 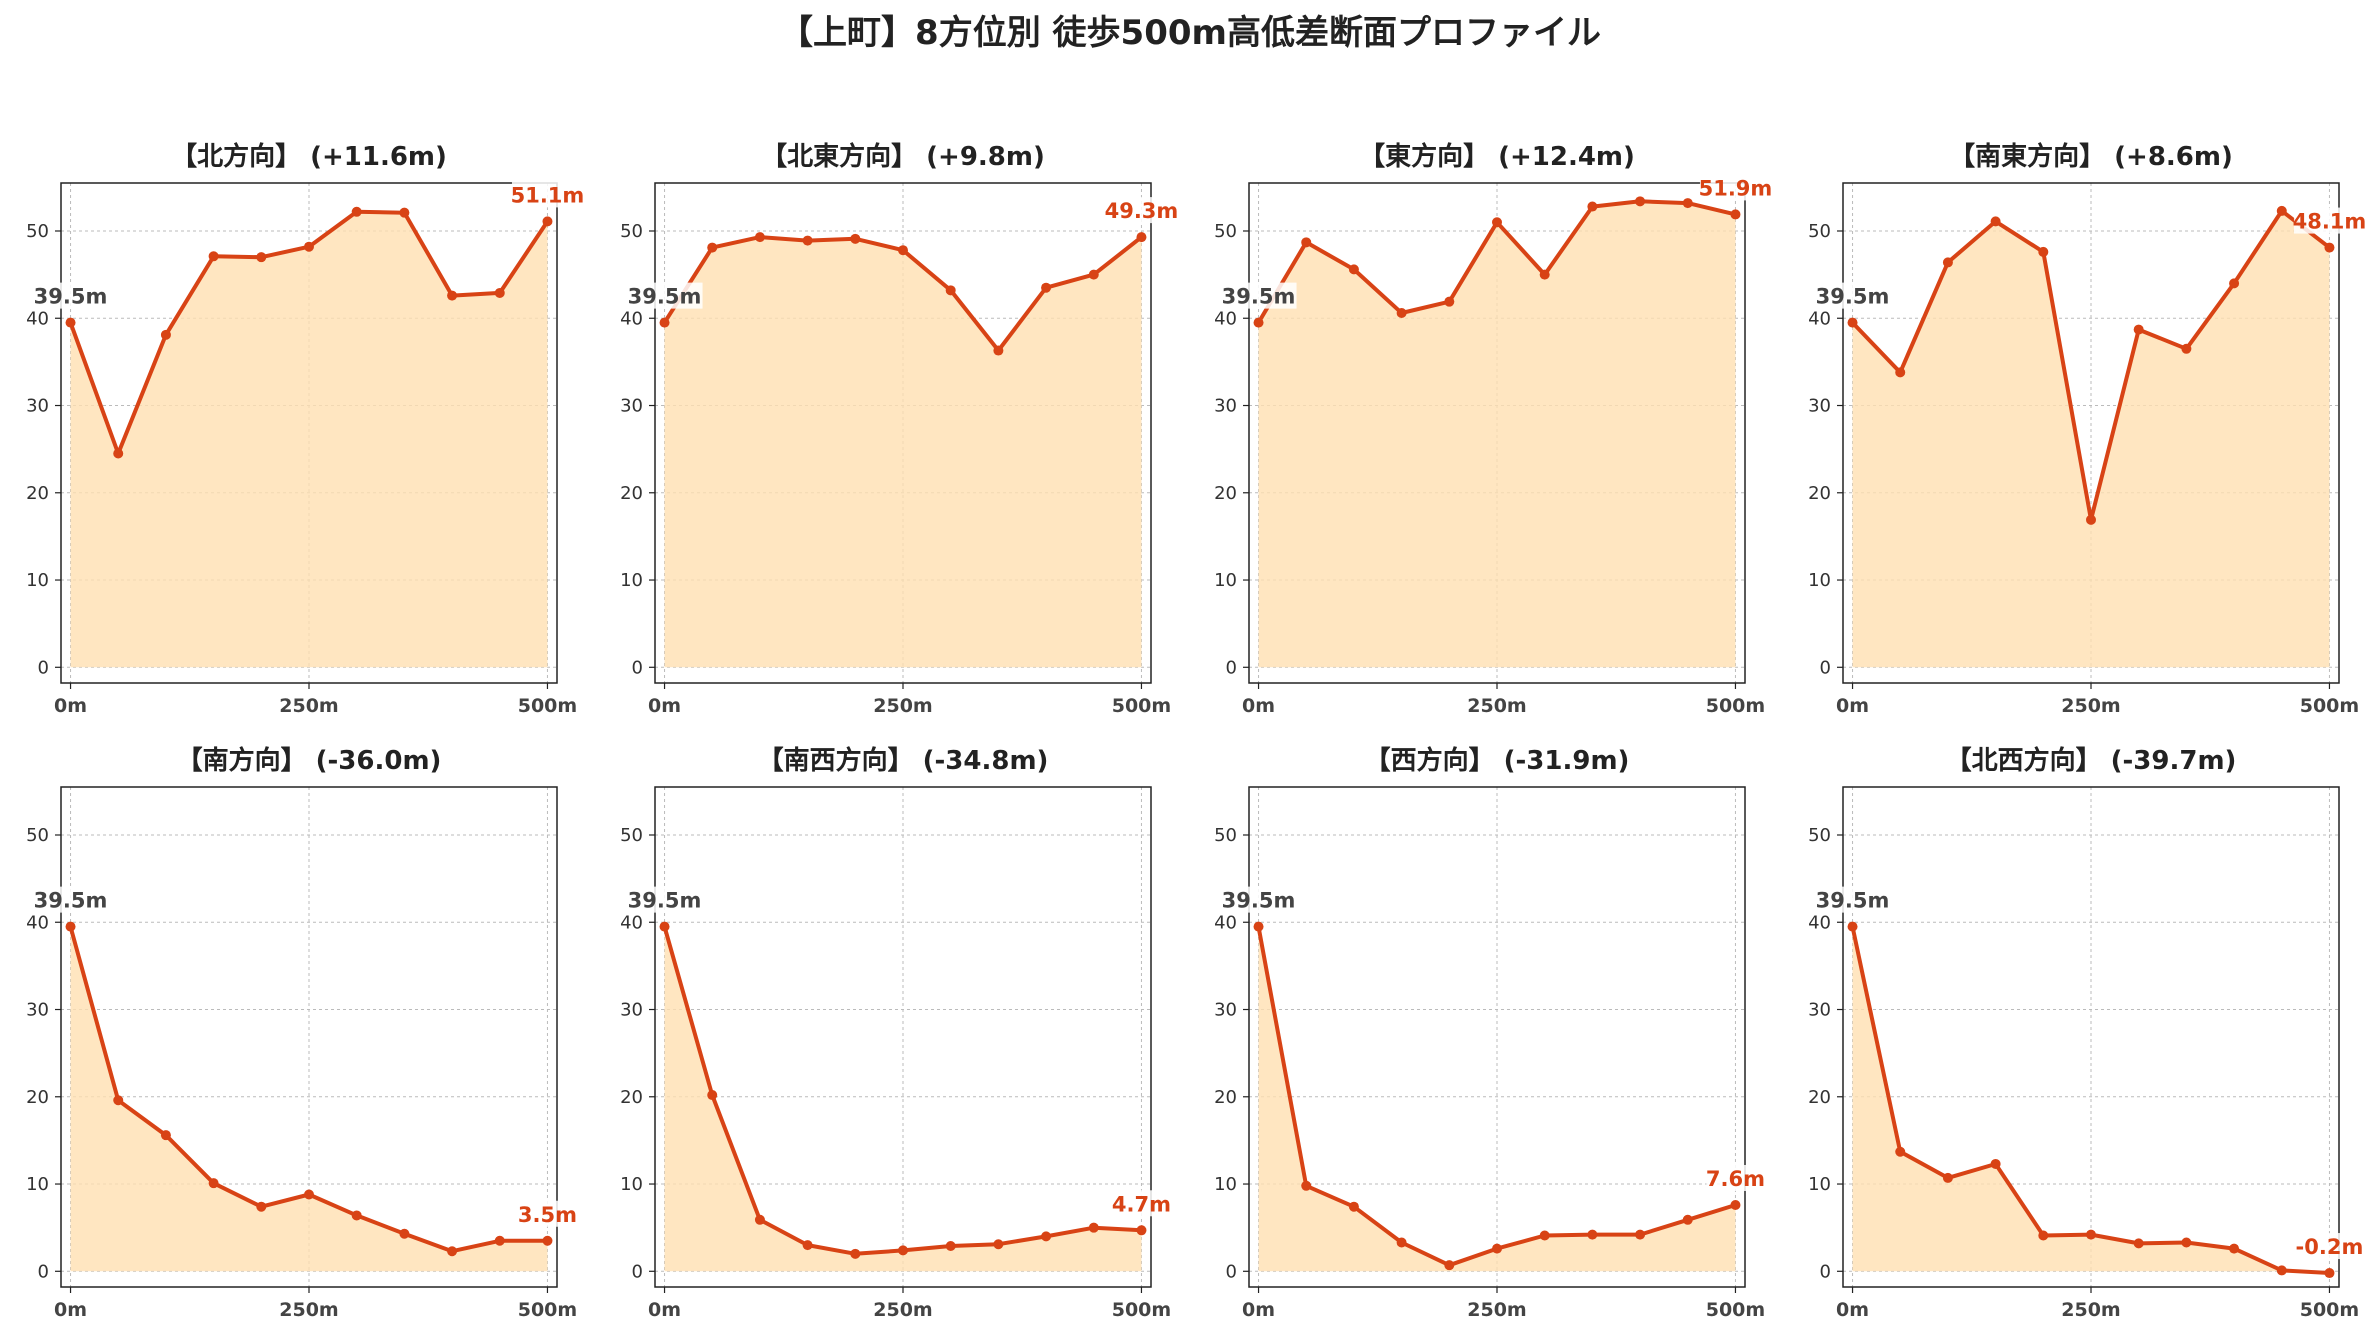 What do you see at coordinates (2091, 760) in the screenshot?
I see `panel-title: 【北西方向】 (-39.7m)` at bounding box center [2091, 760].